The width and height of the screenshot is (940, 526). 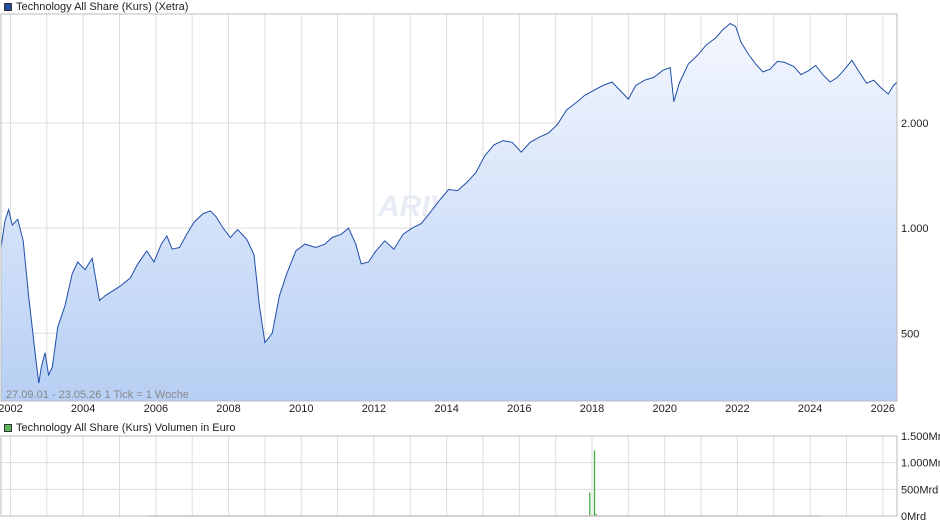 I want to click on volume-gridlines, so click(x=449, y=476).